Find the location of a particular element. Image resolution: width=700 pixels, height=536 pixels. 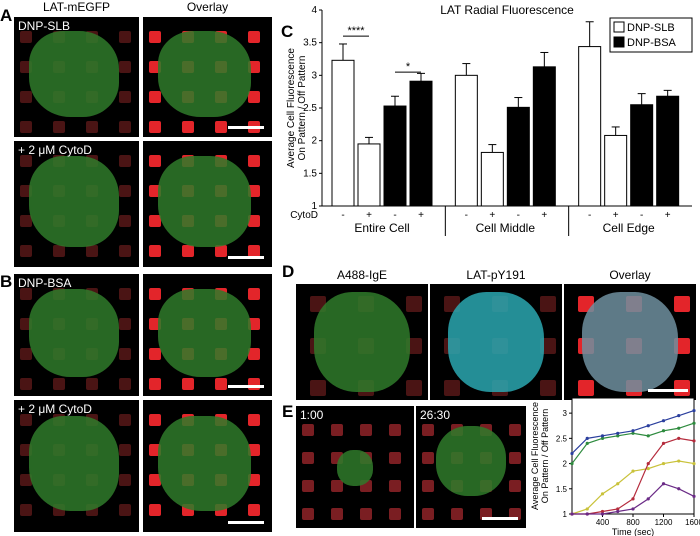

x-tick-label: 800 is located at coordinates (633, 522).